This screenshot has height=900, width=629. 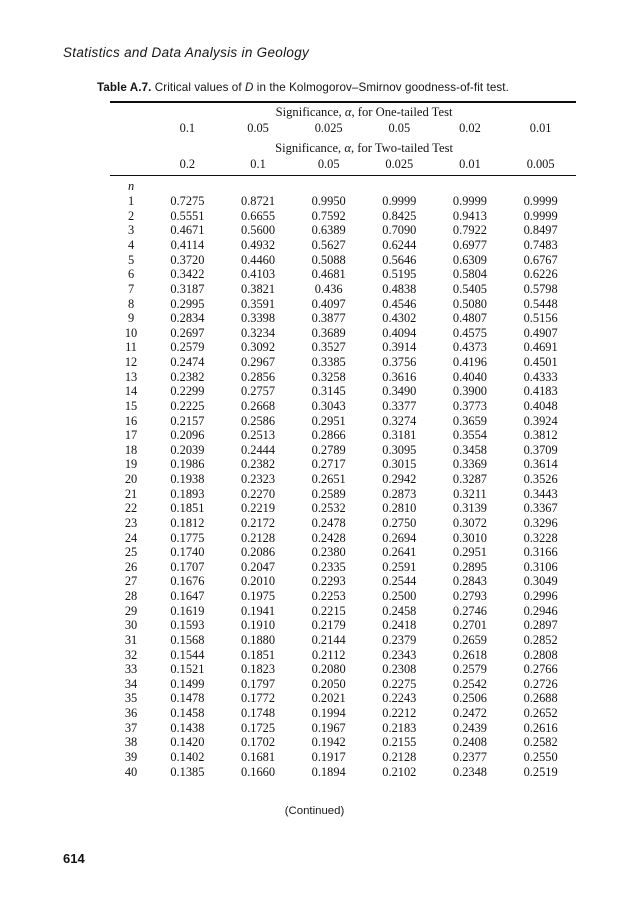 I want to click on row-sample-size: 21, so click(x=131, y=493).